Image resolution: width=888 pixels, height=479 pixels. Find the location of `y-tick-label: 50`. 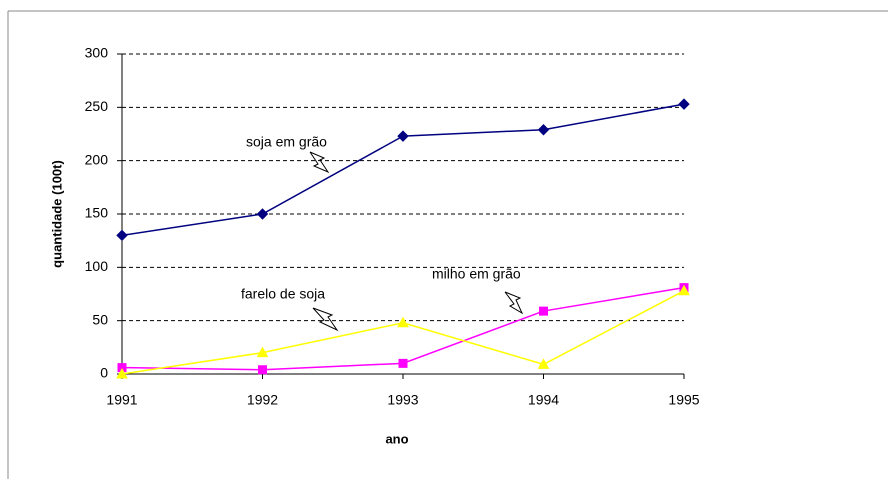

y-tick-label: 50 is located at coordinates (100, 319).